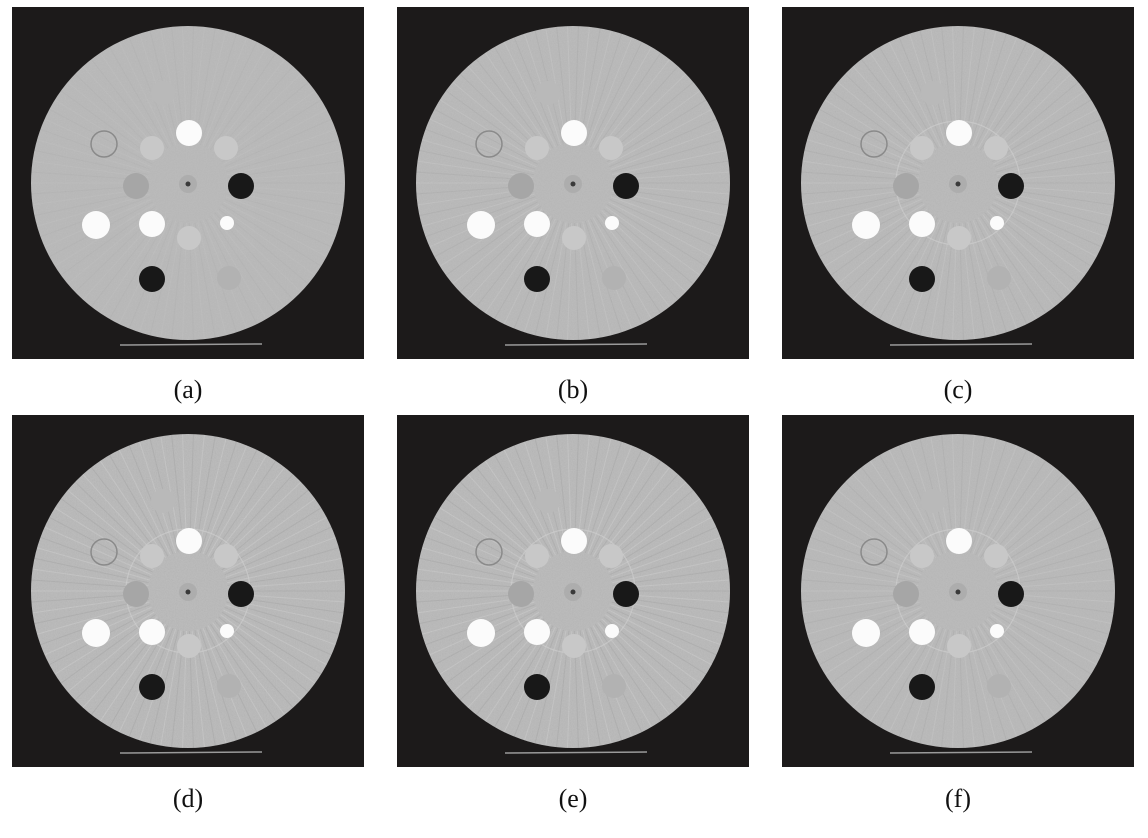 Image resolution: width=1148 pixels, height=838 pixels. Describe the element at coordinates (188, 389) in the screenshot. I see `panel-caption-a: (a)` at that location.